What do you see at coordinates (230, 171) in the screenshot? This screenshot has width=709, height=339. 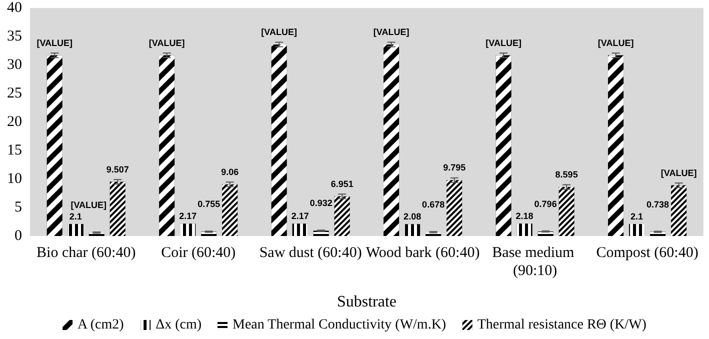 I see `data-label: 9.06` at bounding box center [230, 171].